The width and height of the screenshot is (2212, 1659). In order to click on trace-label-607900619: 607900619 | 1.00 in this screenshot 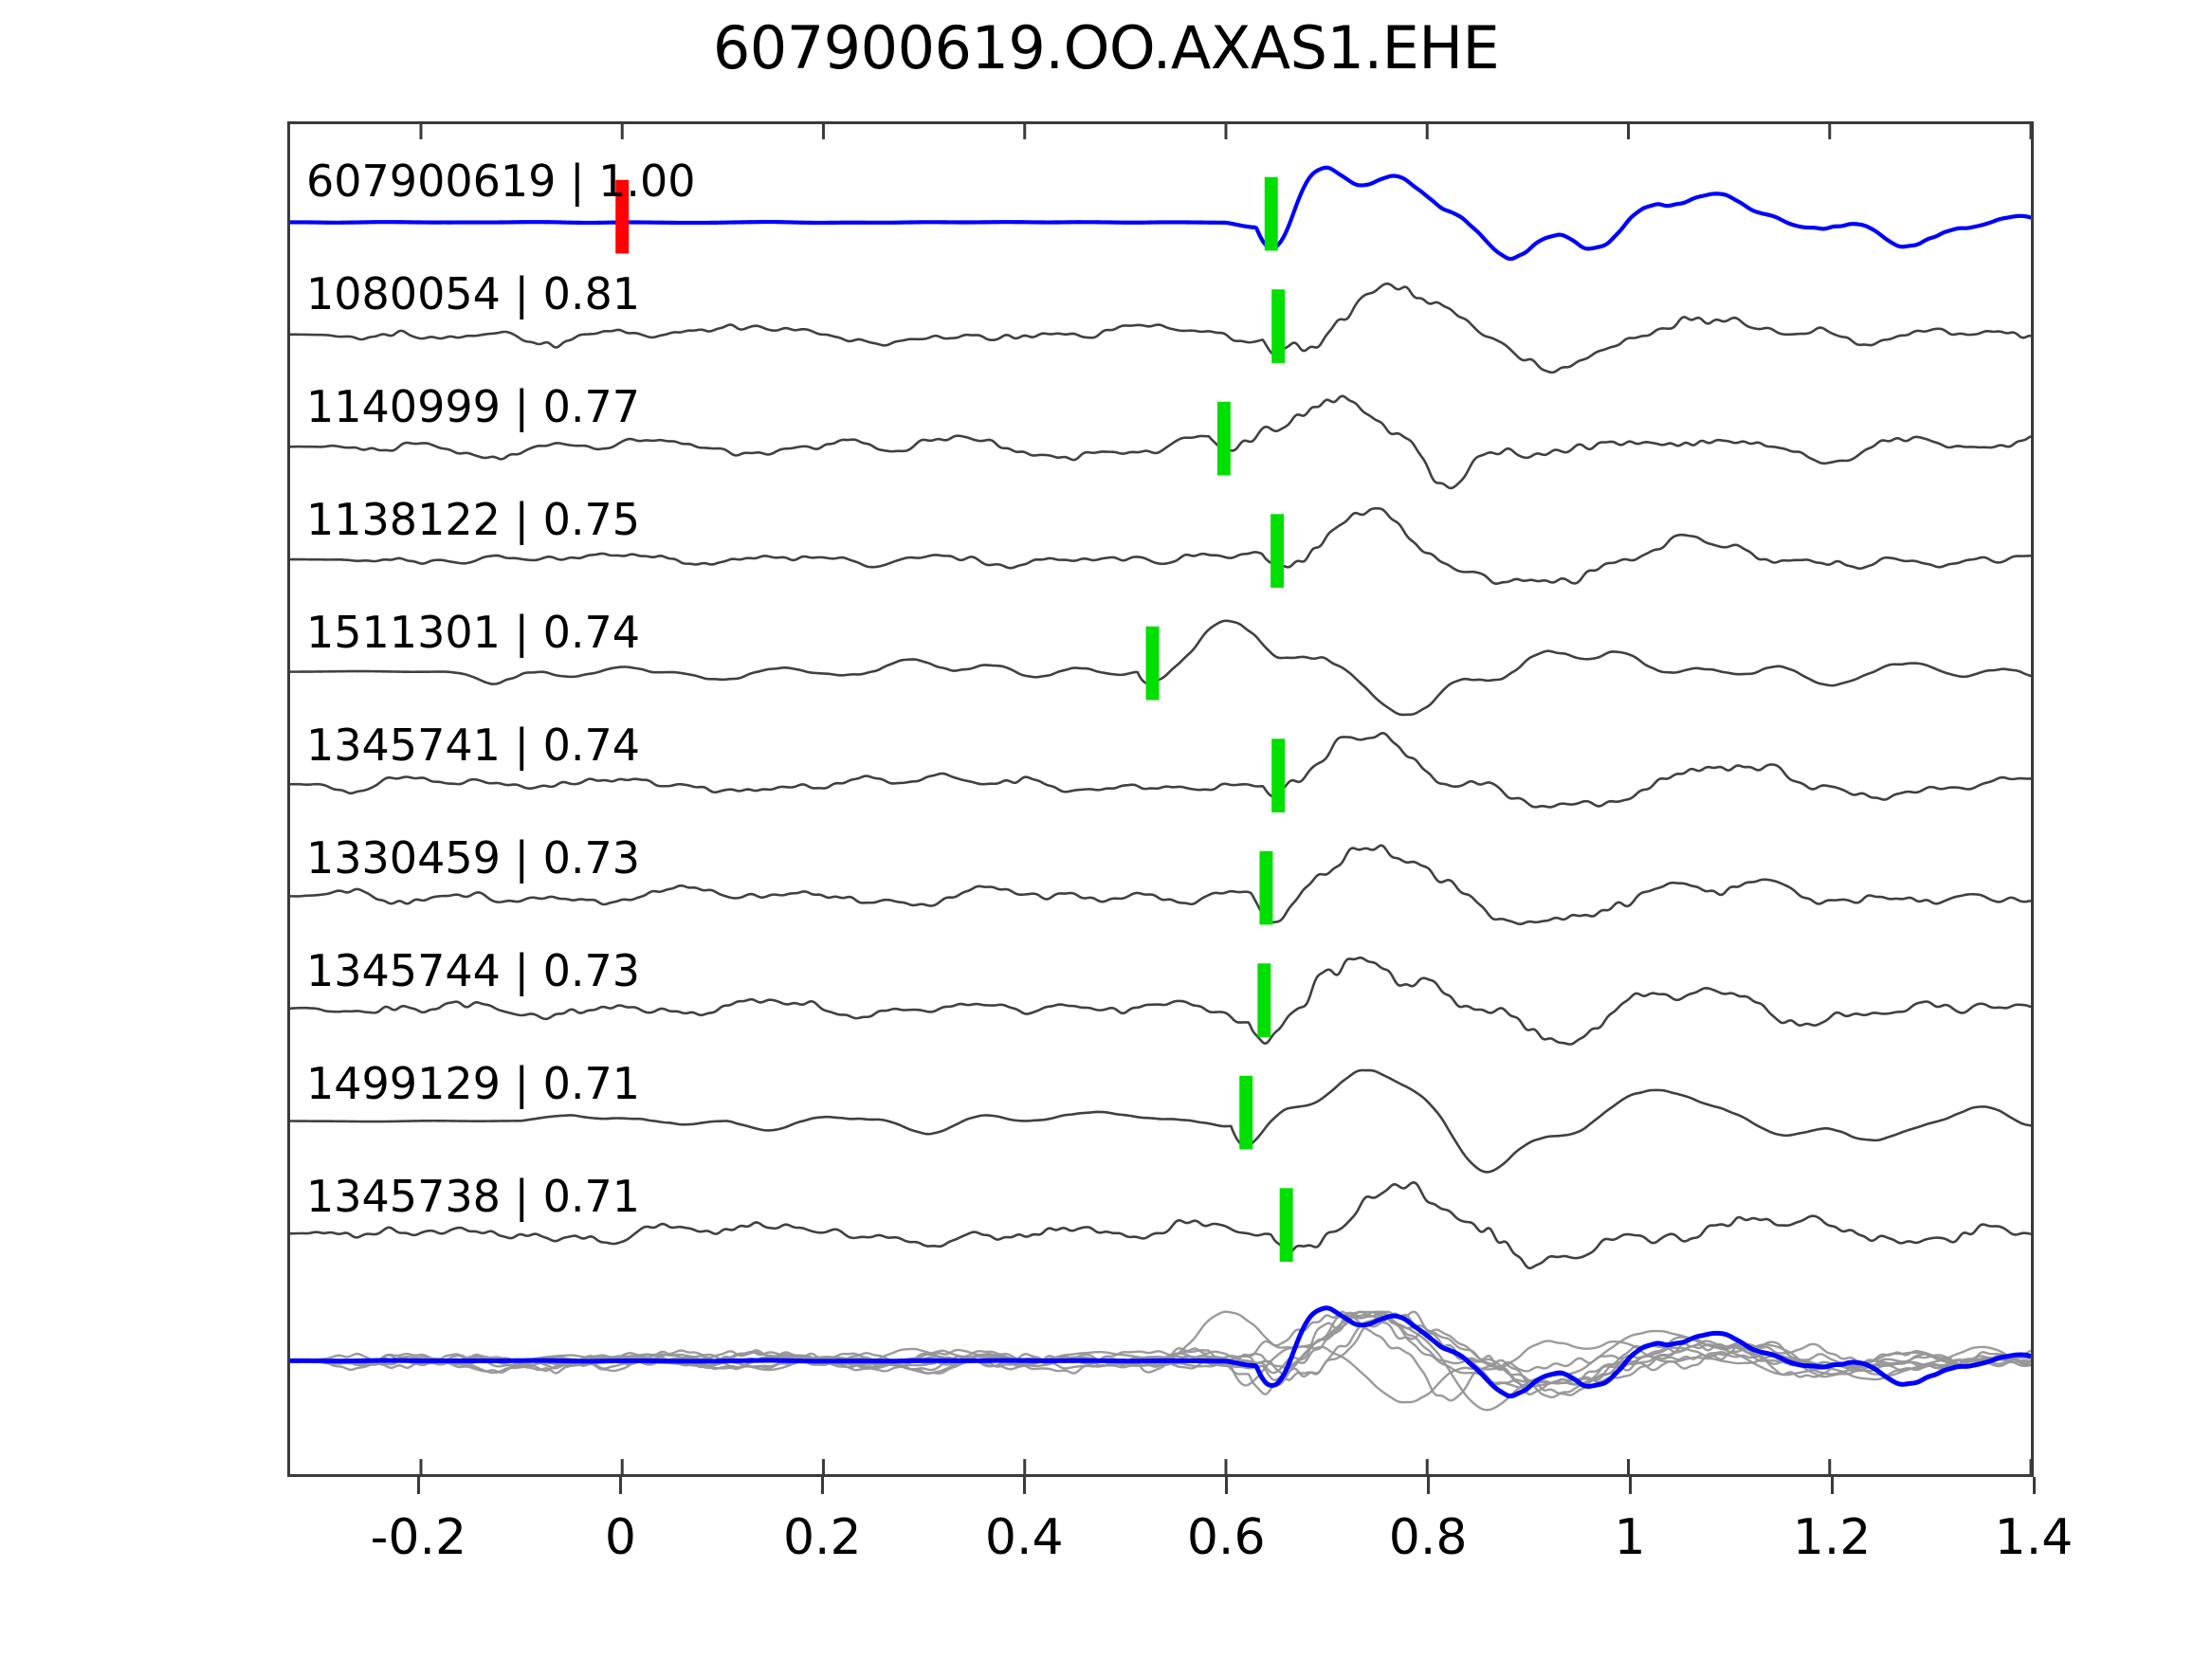, I will do `click(501, 181)`.